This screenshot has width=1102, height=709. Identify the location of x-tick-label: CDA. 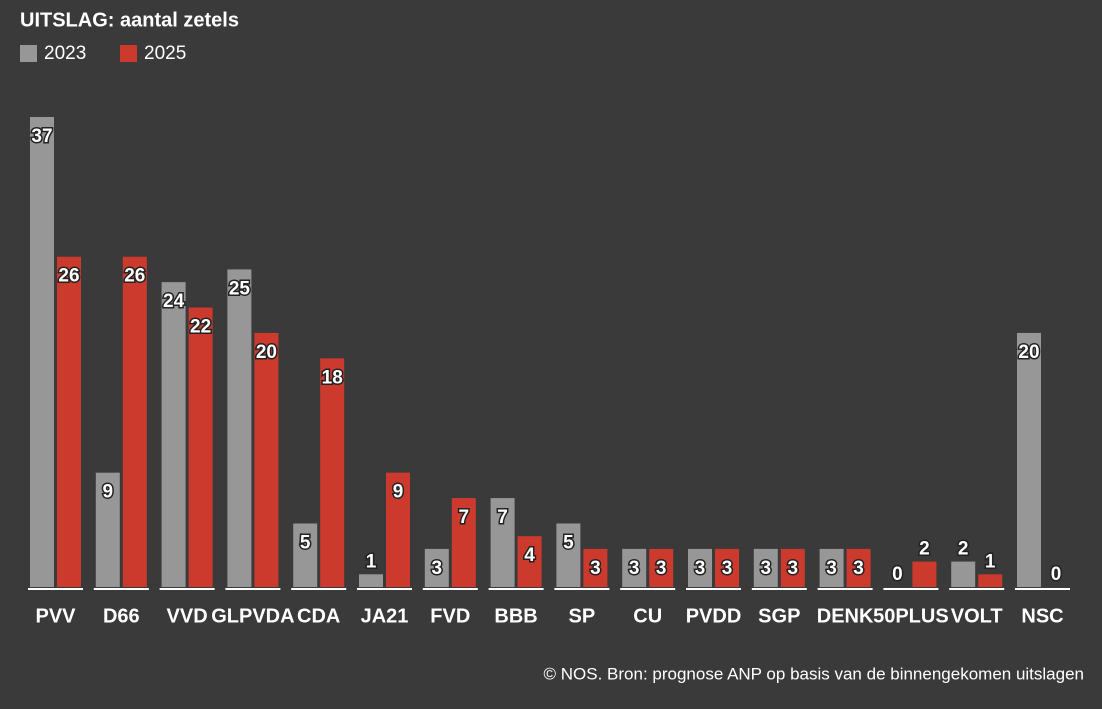
(318, 616).